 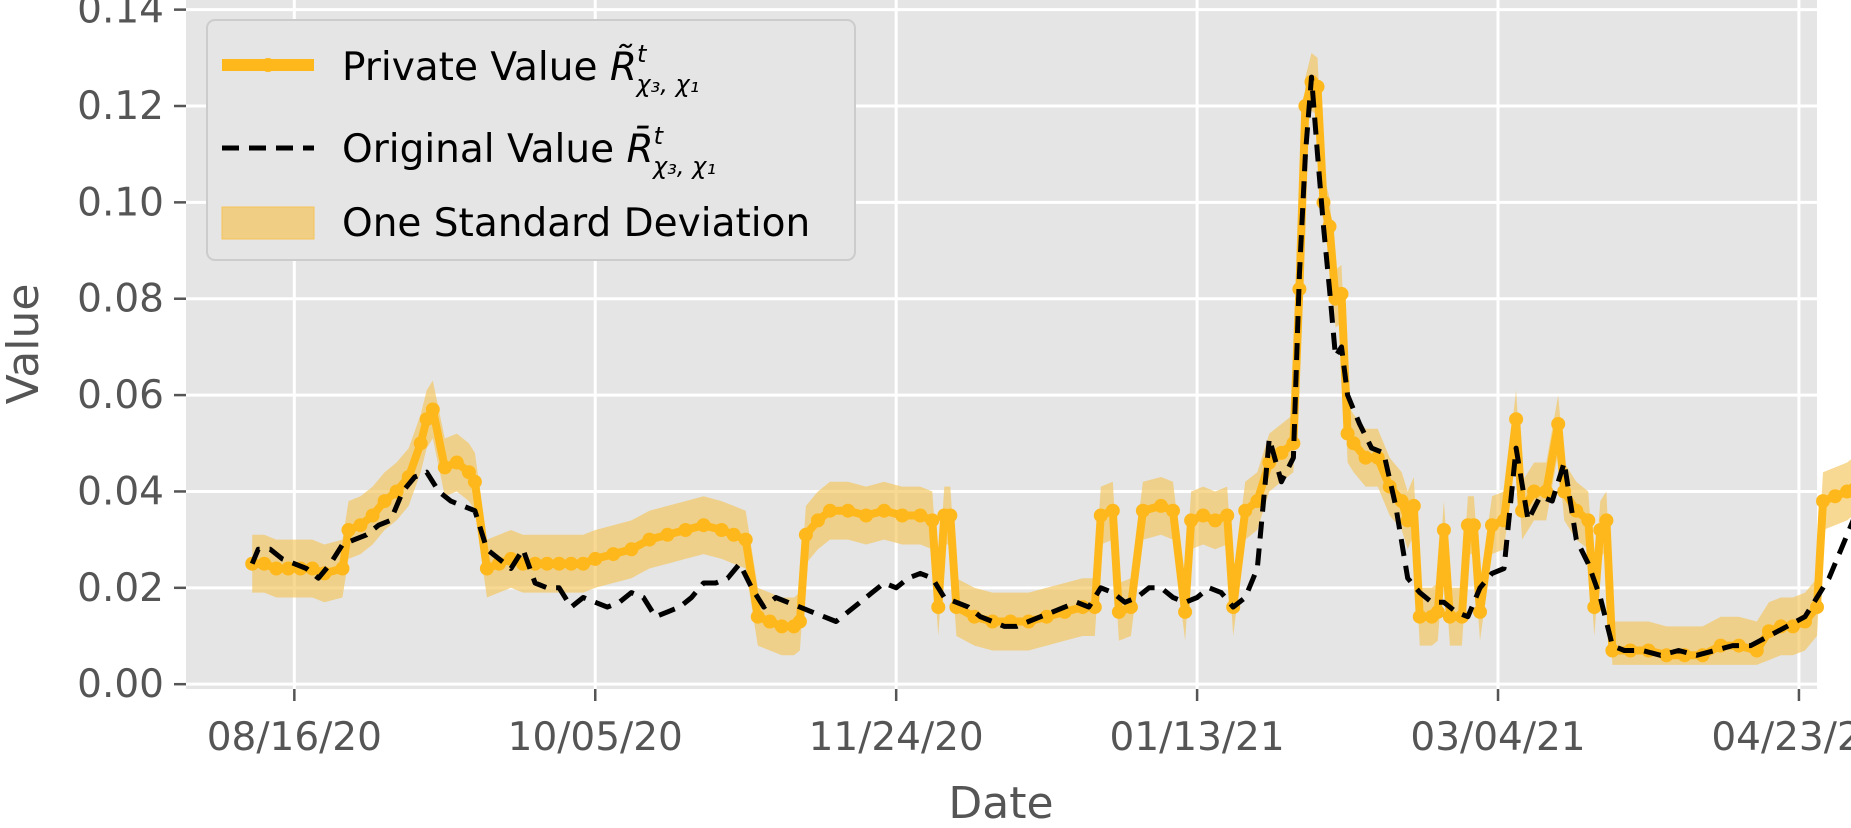 I want to click on x-tick-label: 01/13/21, so click(x=1197, y=737).